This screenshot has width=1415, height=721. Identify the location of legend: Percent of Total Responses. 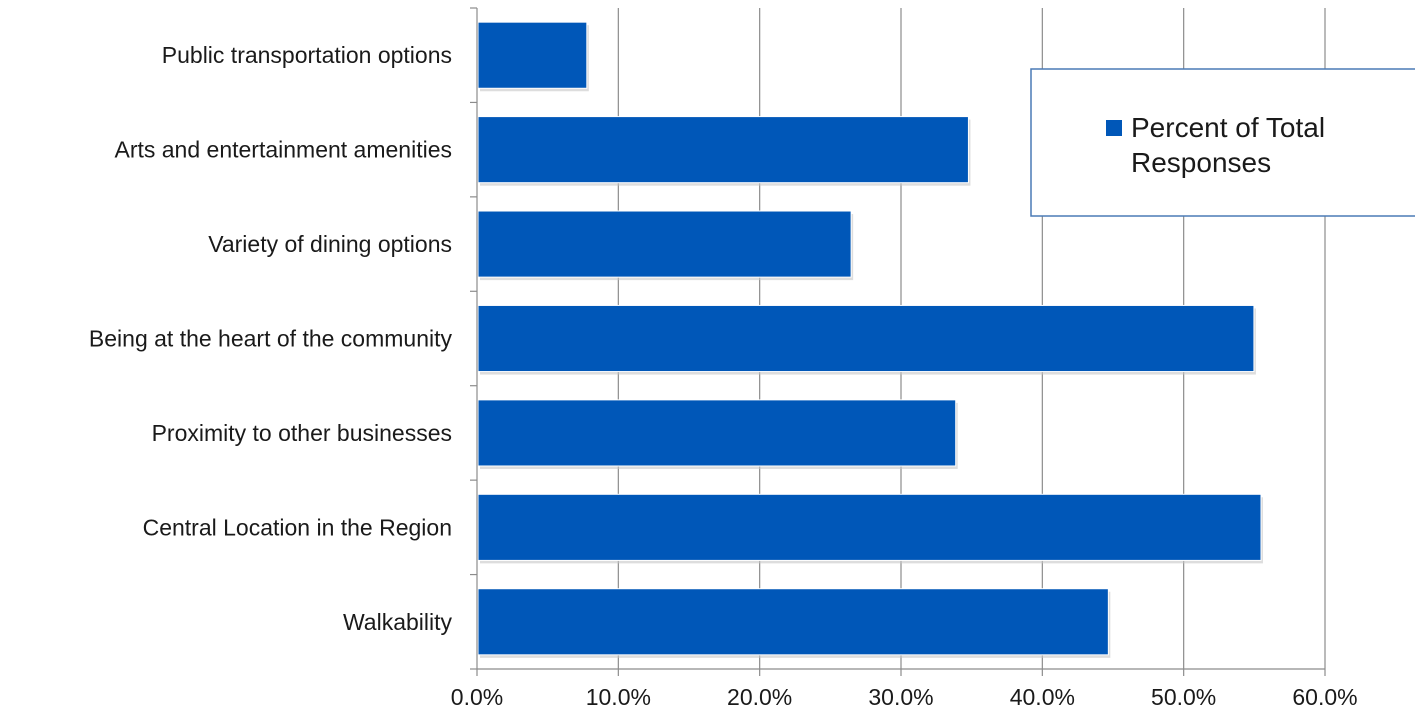
(1222, 142).